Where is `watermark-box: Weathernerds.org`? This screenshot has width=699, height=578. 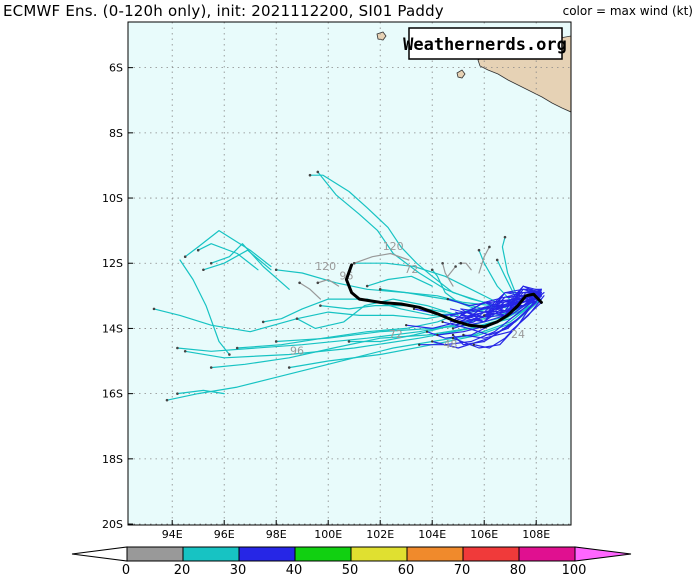 watermark-box: Weathernerds.org is located at coordinates (485, 43).